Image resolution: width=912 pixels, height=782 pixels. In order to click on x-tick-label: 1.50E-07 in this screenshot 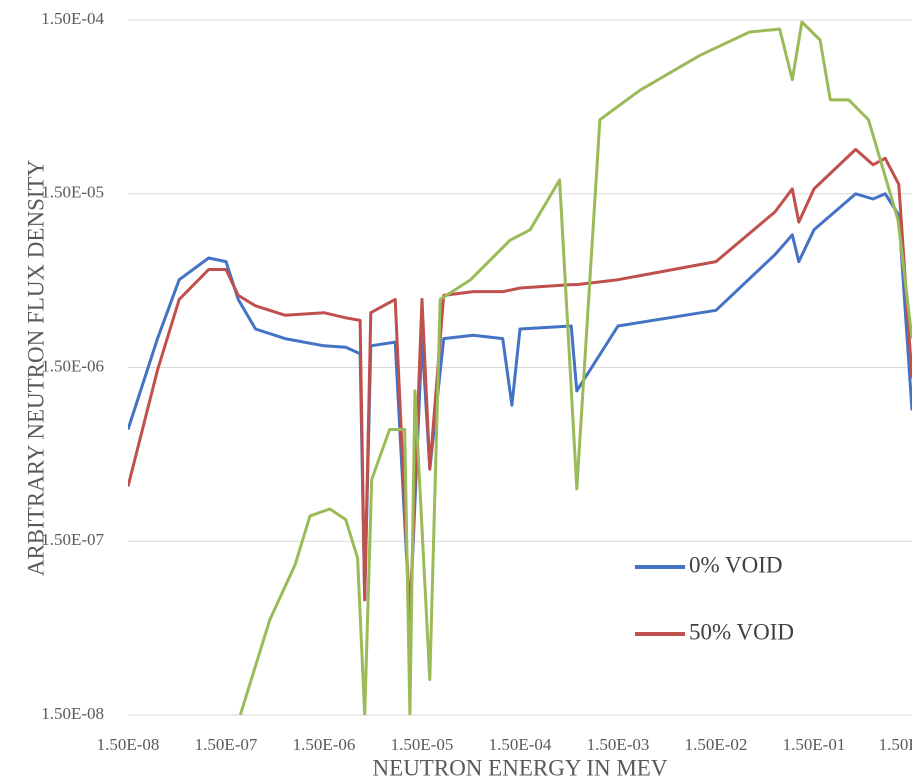, I will do `click(226, 744)`.